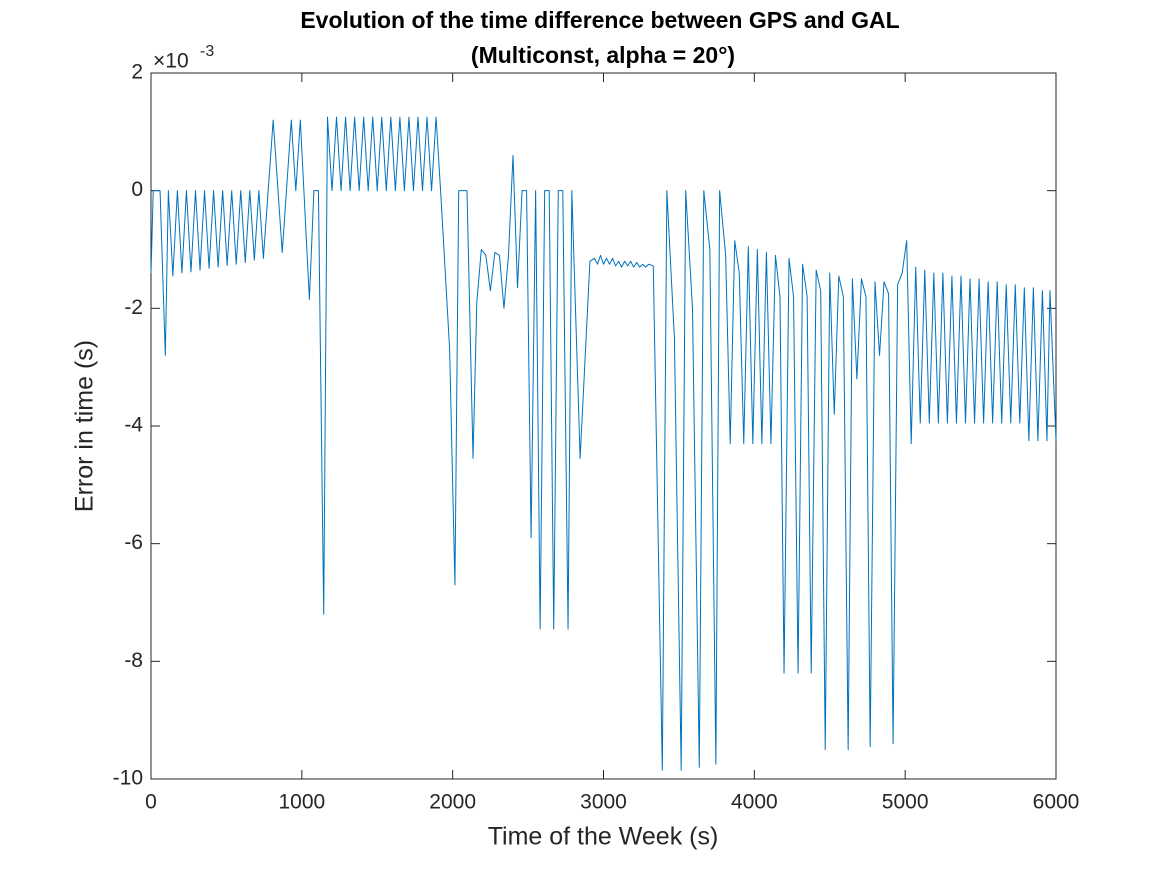  What do you see at coordinates (905, 802) in the screenshot?
I see `x-tick-label: 5000` at bounding box center [905, 802].